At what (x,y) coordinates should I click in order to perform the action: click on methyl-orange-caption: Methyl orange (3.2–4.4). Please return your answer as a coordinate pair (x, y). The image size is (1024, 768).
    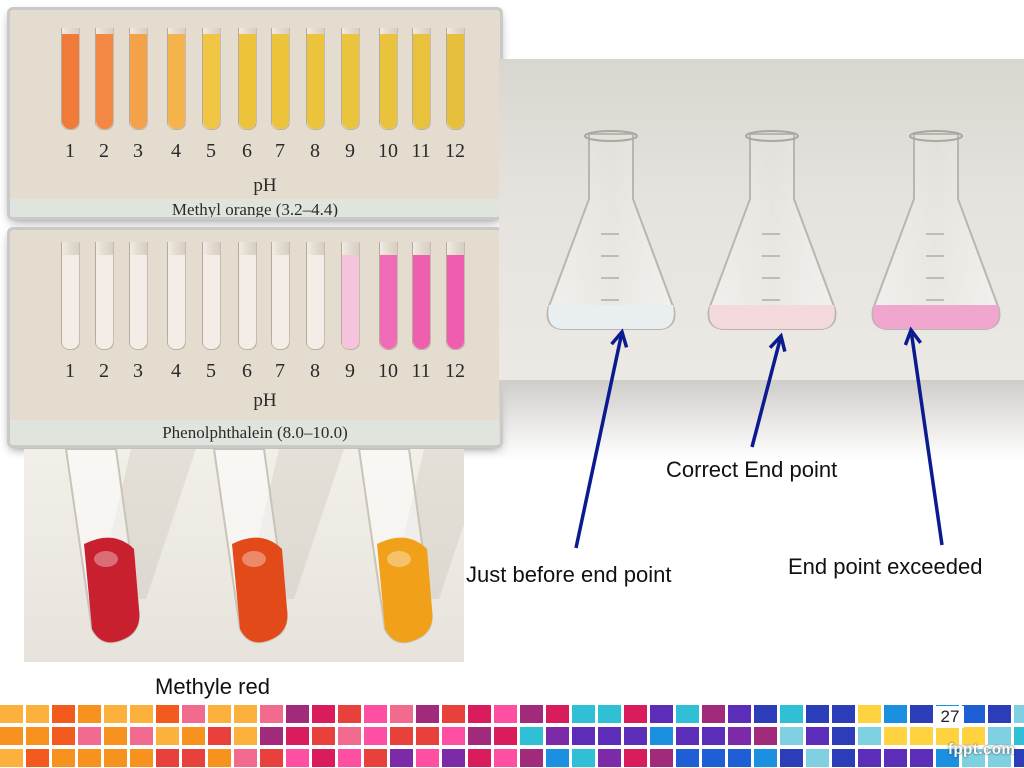
    Looking at the image, I should click on (255, 208).